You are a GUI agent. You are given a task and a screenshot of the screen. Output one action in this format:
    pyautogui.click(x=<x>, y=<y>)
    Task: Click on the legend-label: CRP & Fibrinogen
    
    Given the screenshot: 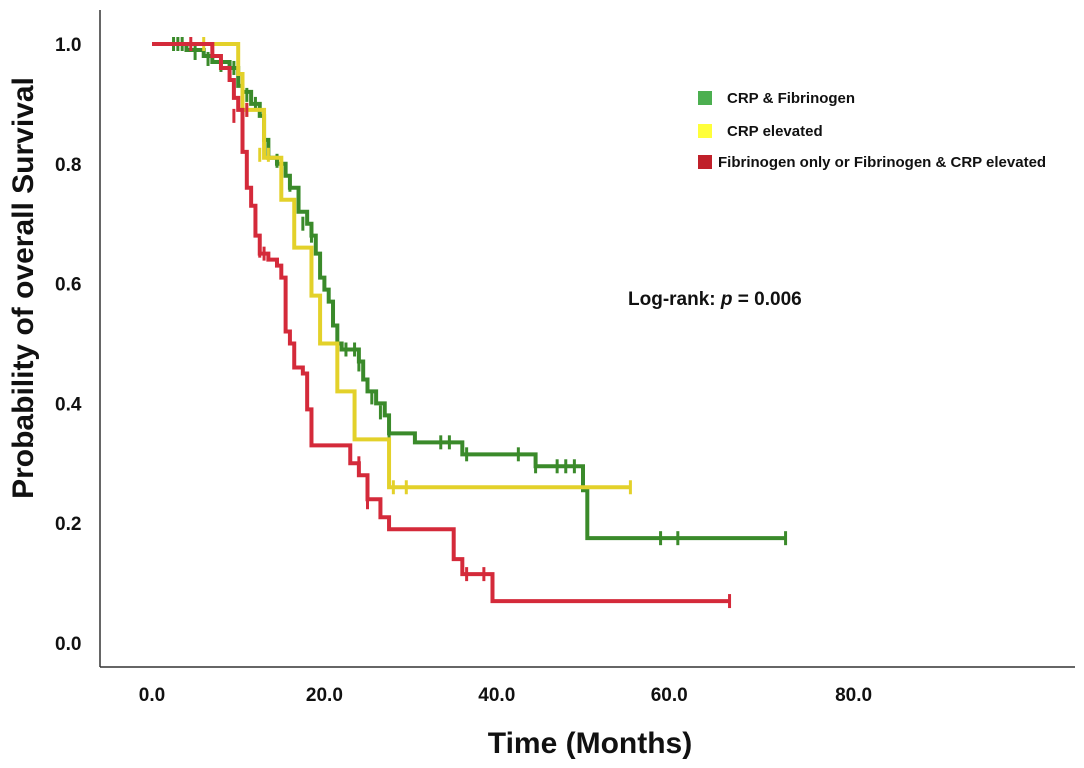 What is the action you would take?
    pyautogui.click(x=791, y=98)
    